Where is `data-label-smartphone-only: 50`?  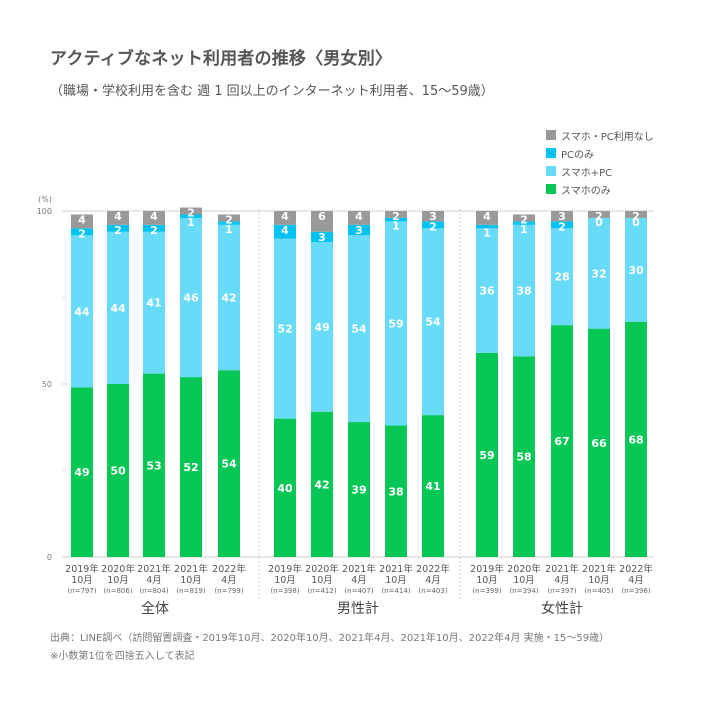 data-label-smartphone-only: 50 is located at coordinates (118, 471).